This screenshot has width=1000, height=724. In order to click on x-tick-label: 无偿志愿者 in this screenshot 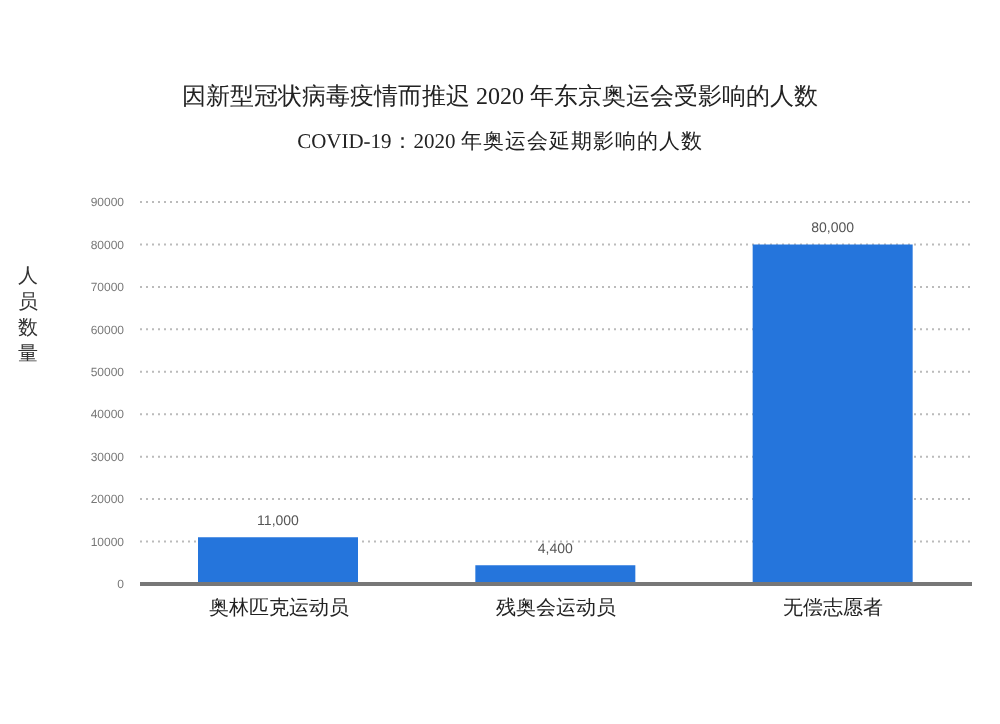, I will do `click(833, 608)`.